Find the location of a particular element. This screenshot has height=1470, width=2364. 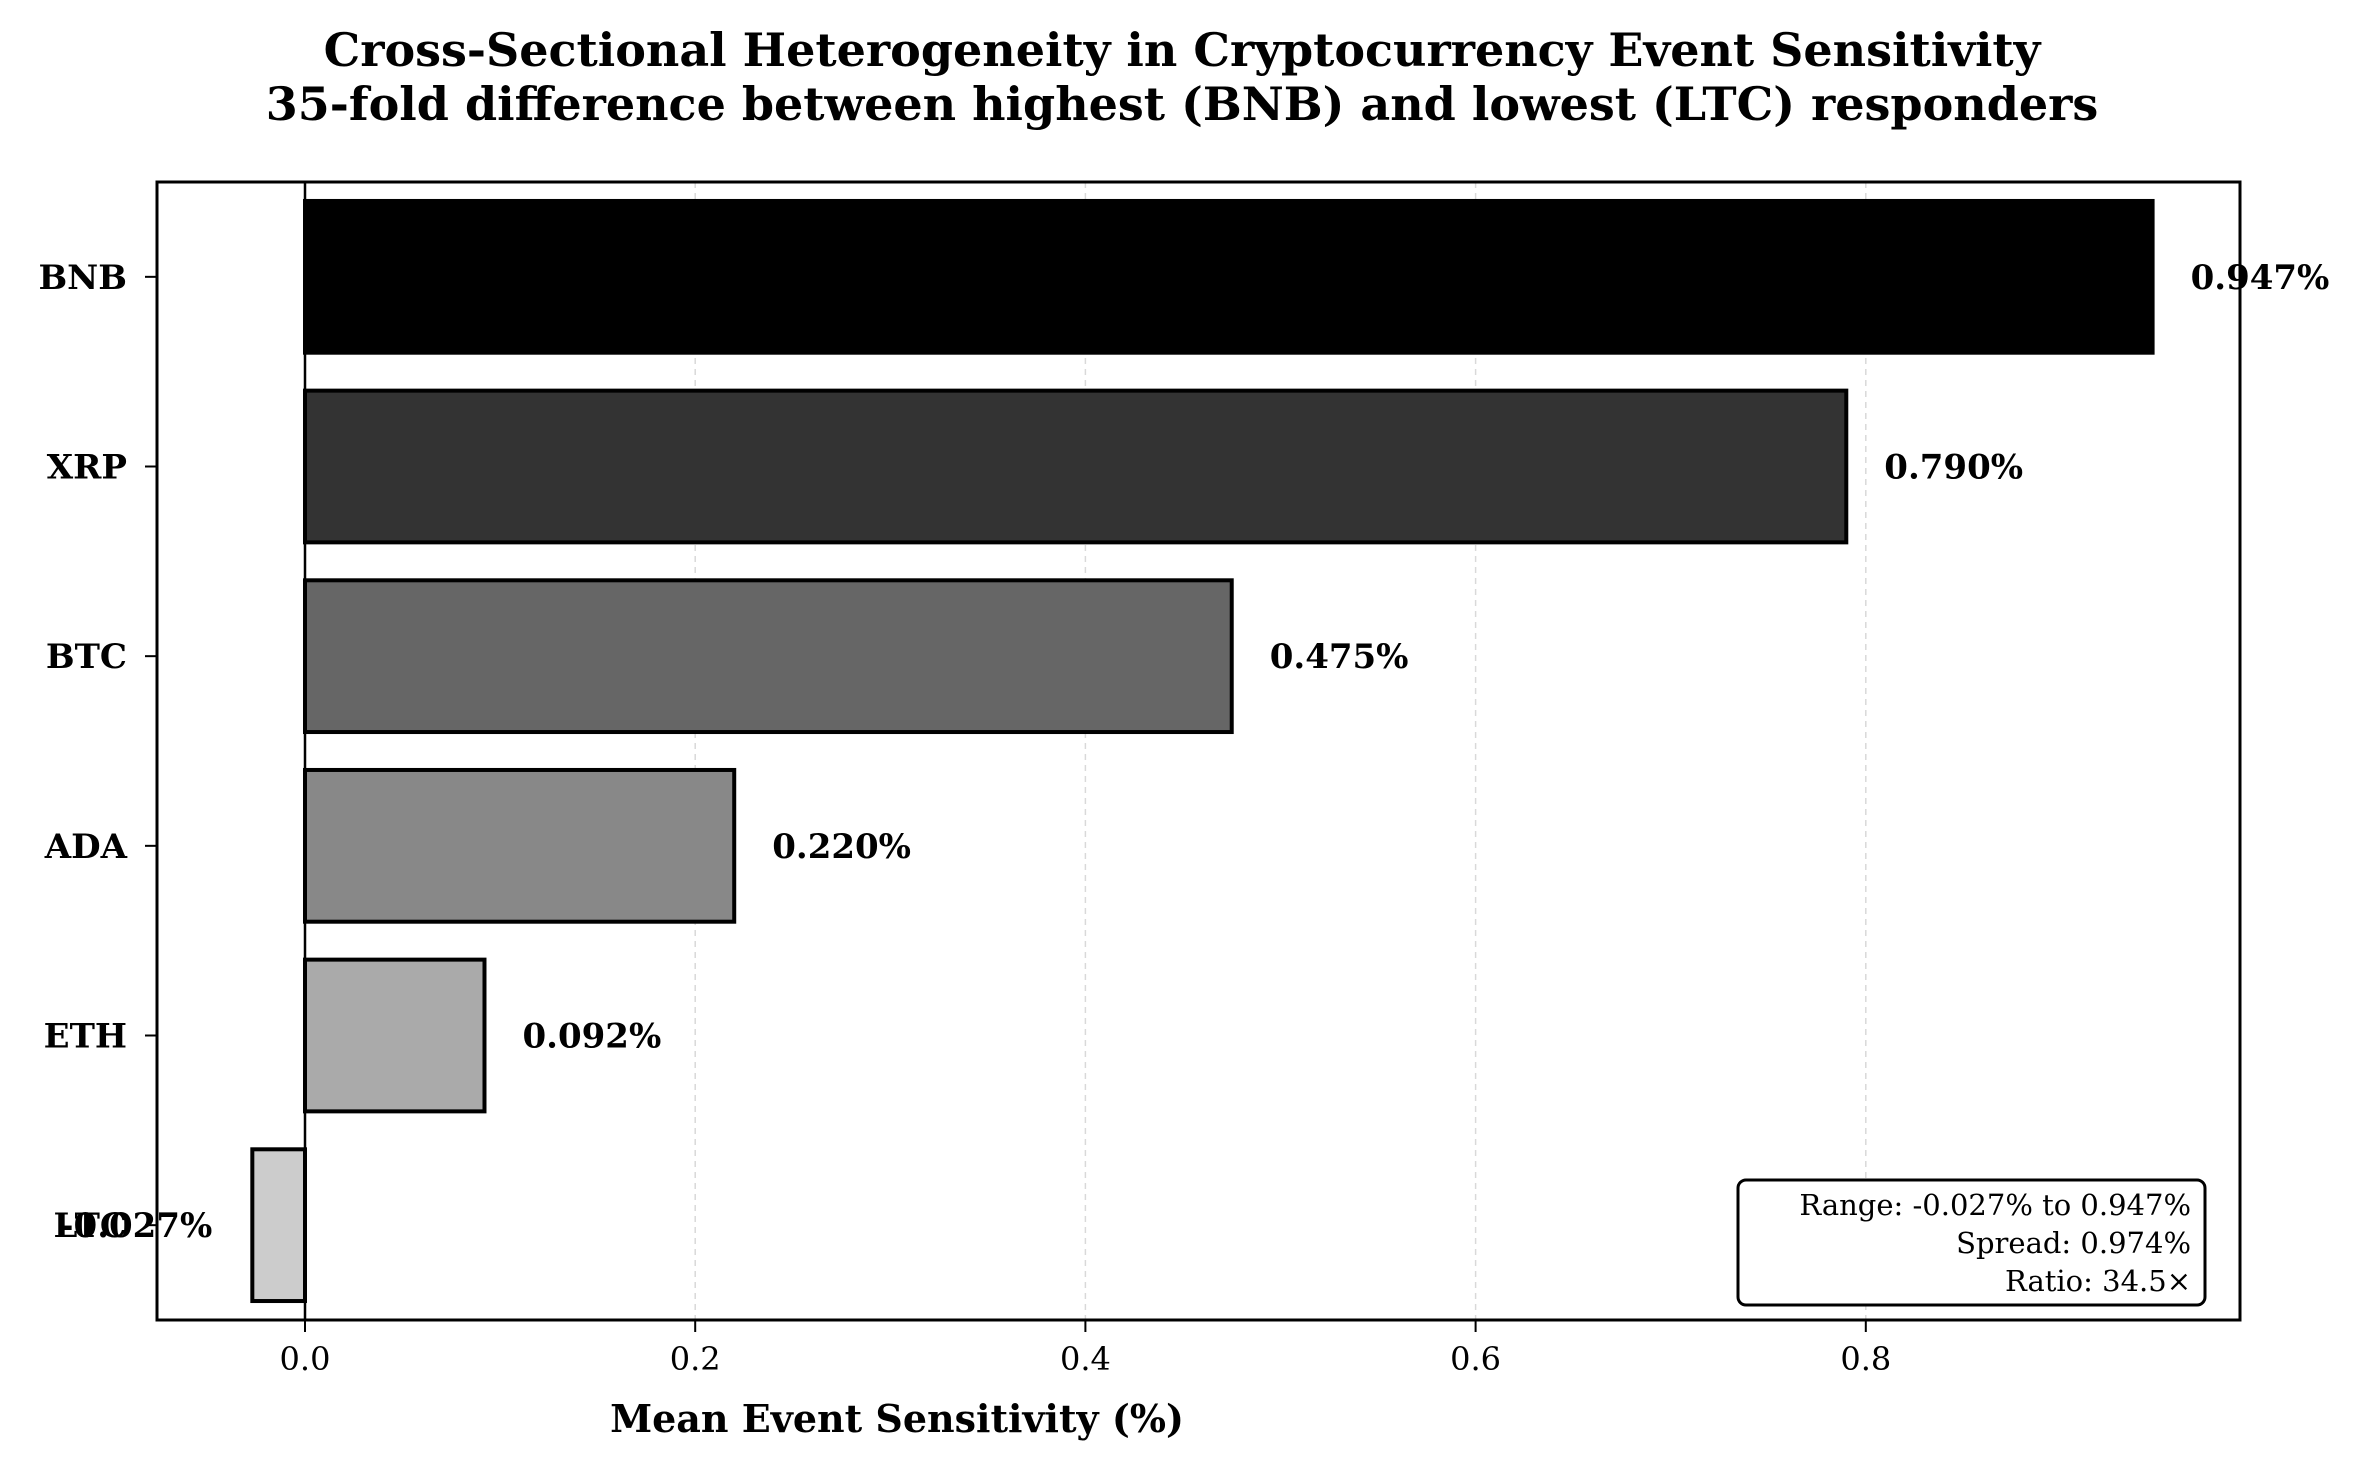

x-tick-label: 0.8 is located at coordinates (1865, 1359).